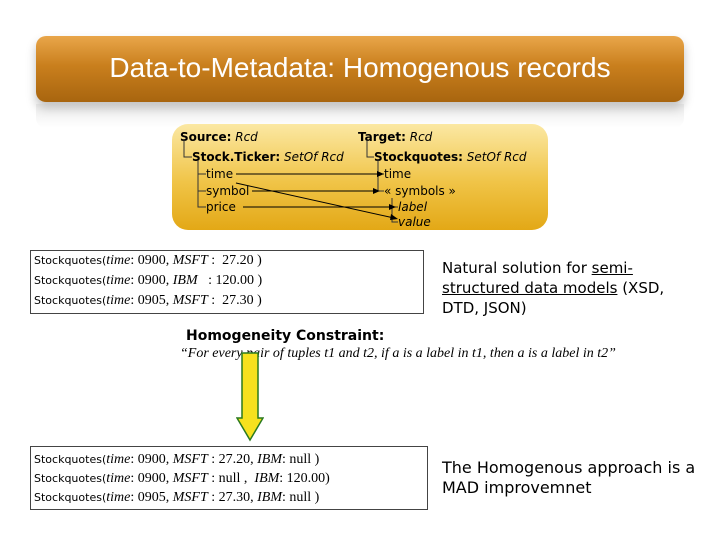 This screenshot has height=540, width=720. Describe the element at coordinates (246, 137) in the screenshot. I see `source-type: Rcd` at that location.